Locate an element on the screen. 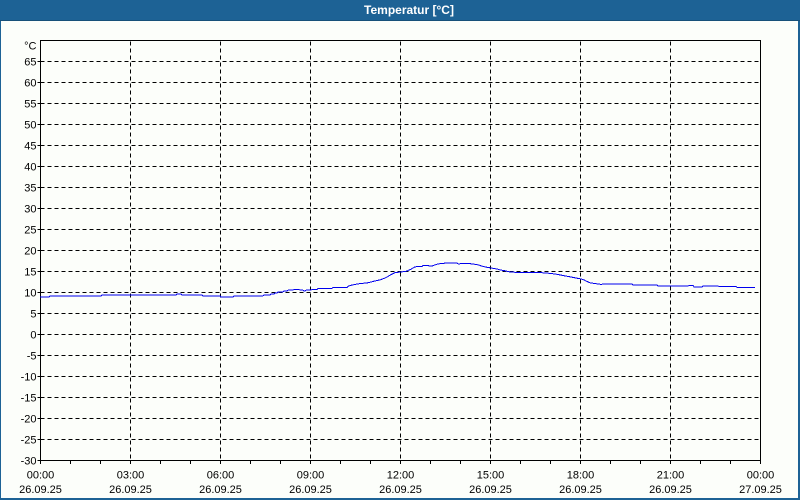 The width and height of the screenshot is (800, 500). svg-text: 12:00 is located at coordinates (401, 476).